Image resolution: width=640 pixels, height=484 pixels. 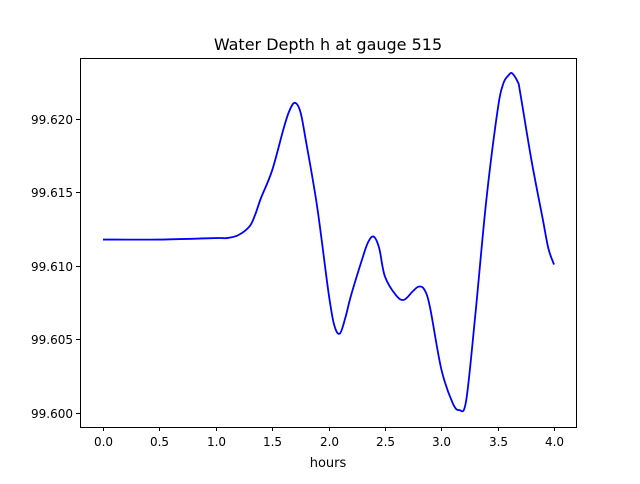 What do you see at coordinates (328, 463) in the screenshot?
I see `x-axis-label: hours` at bounding box center [328, 463].